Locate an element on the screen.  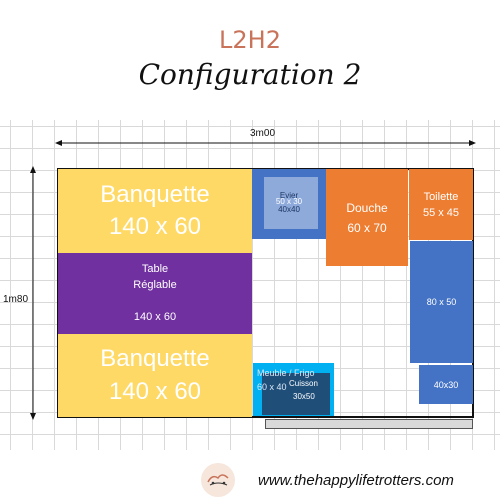
toilette-block: Toilette 55 x 45 is located at coordinates (441, 204).